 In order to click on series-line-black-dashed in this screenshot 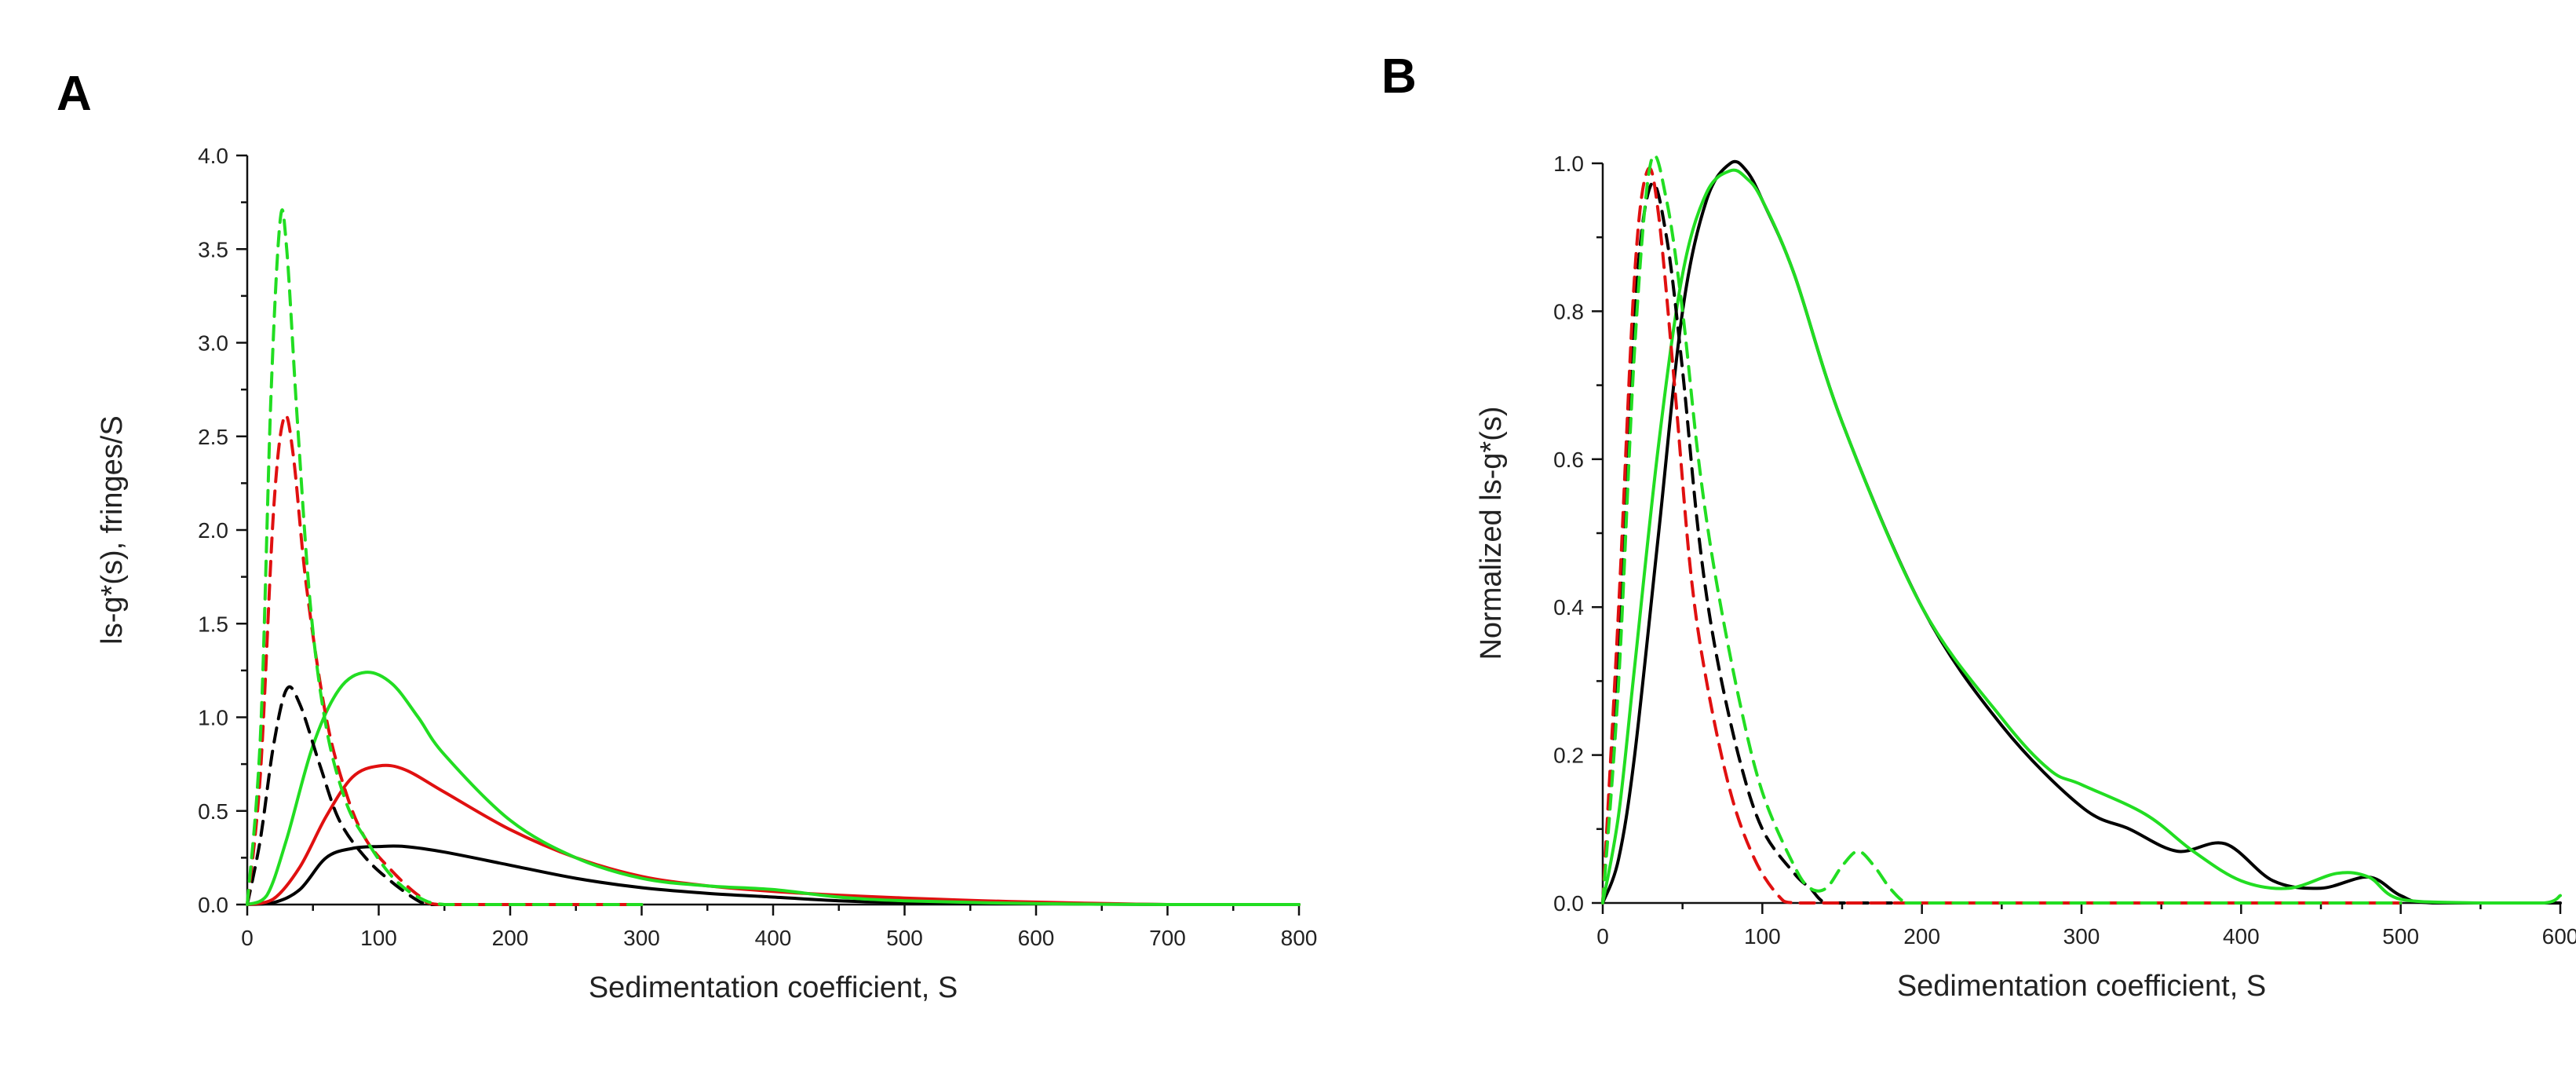, I will do `click(445, 796)`.